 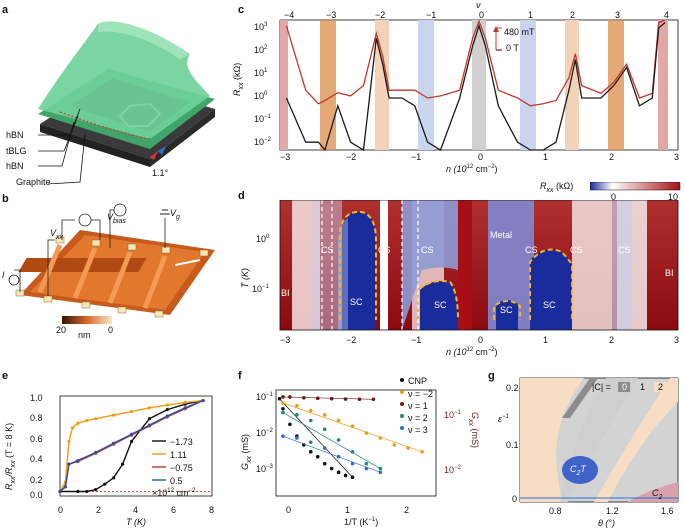 What do you see at coordinates (238, 79) in the screenshot?
I see `c-ylabel: Rxx (kΩ)` at bounding box center [238, 79].